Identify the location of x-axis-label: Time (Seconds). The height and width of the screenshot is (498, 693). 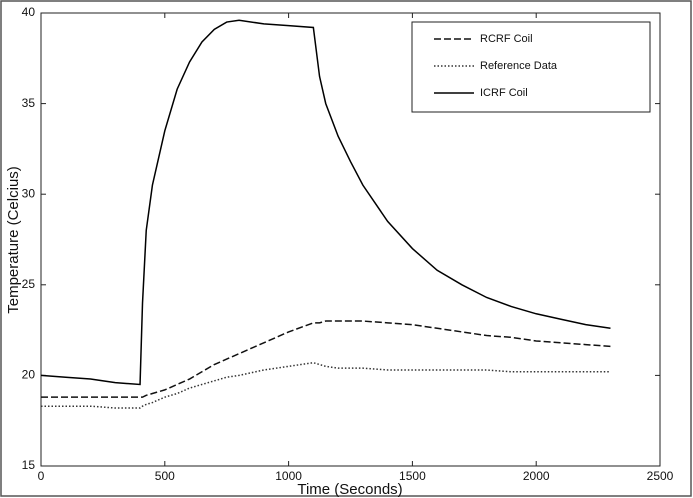
(349, 489).